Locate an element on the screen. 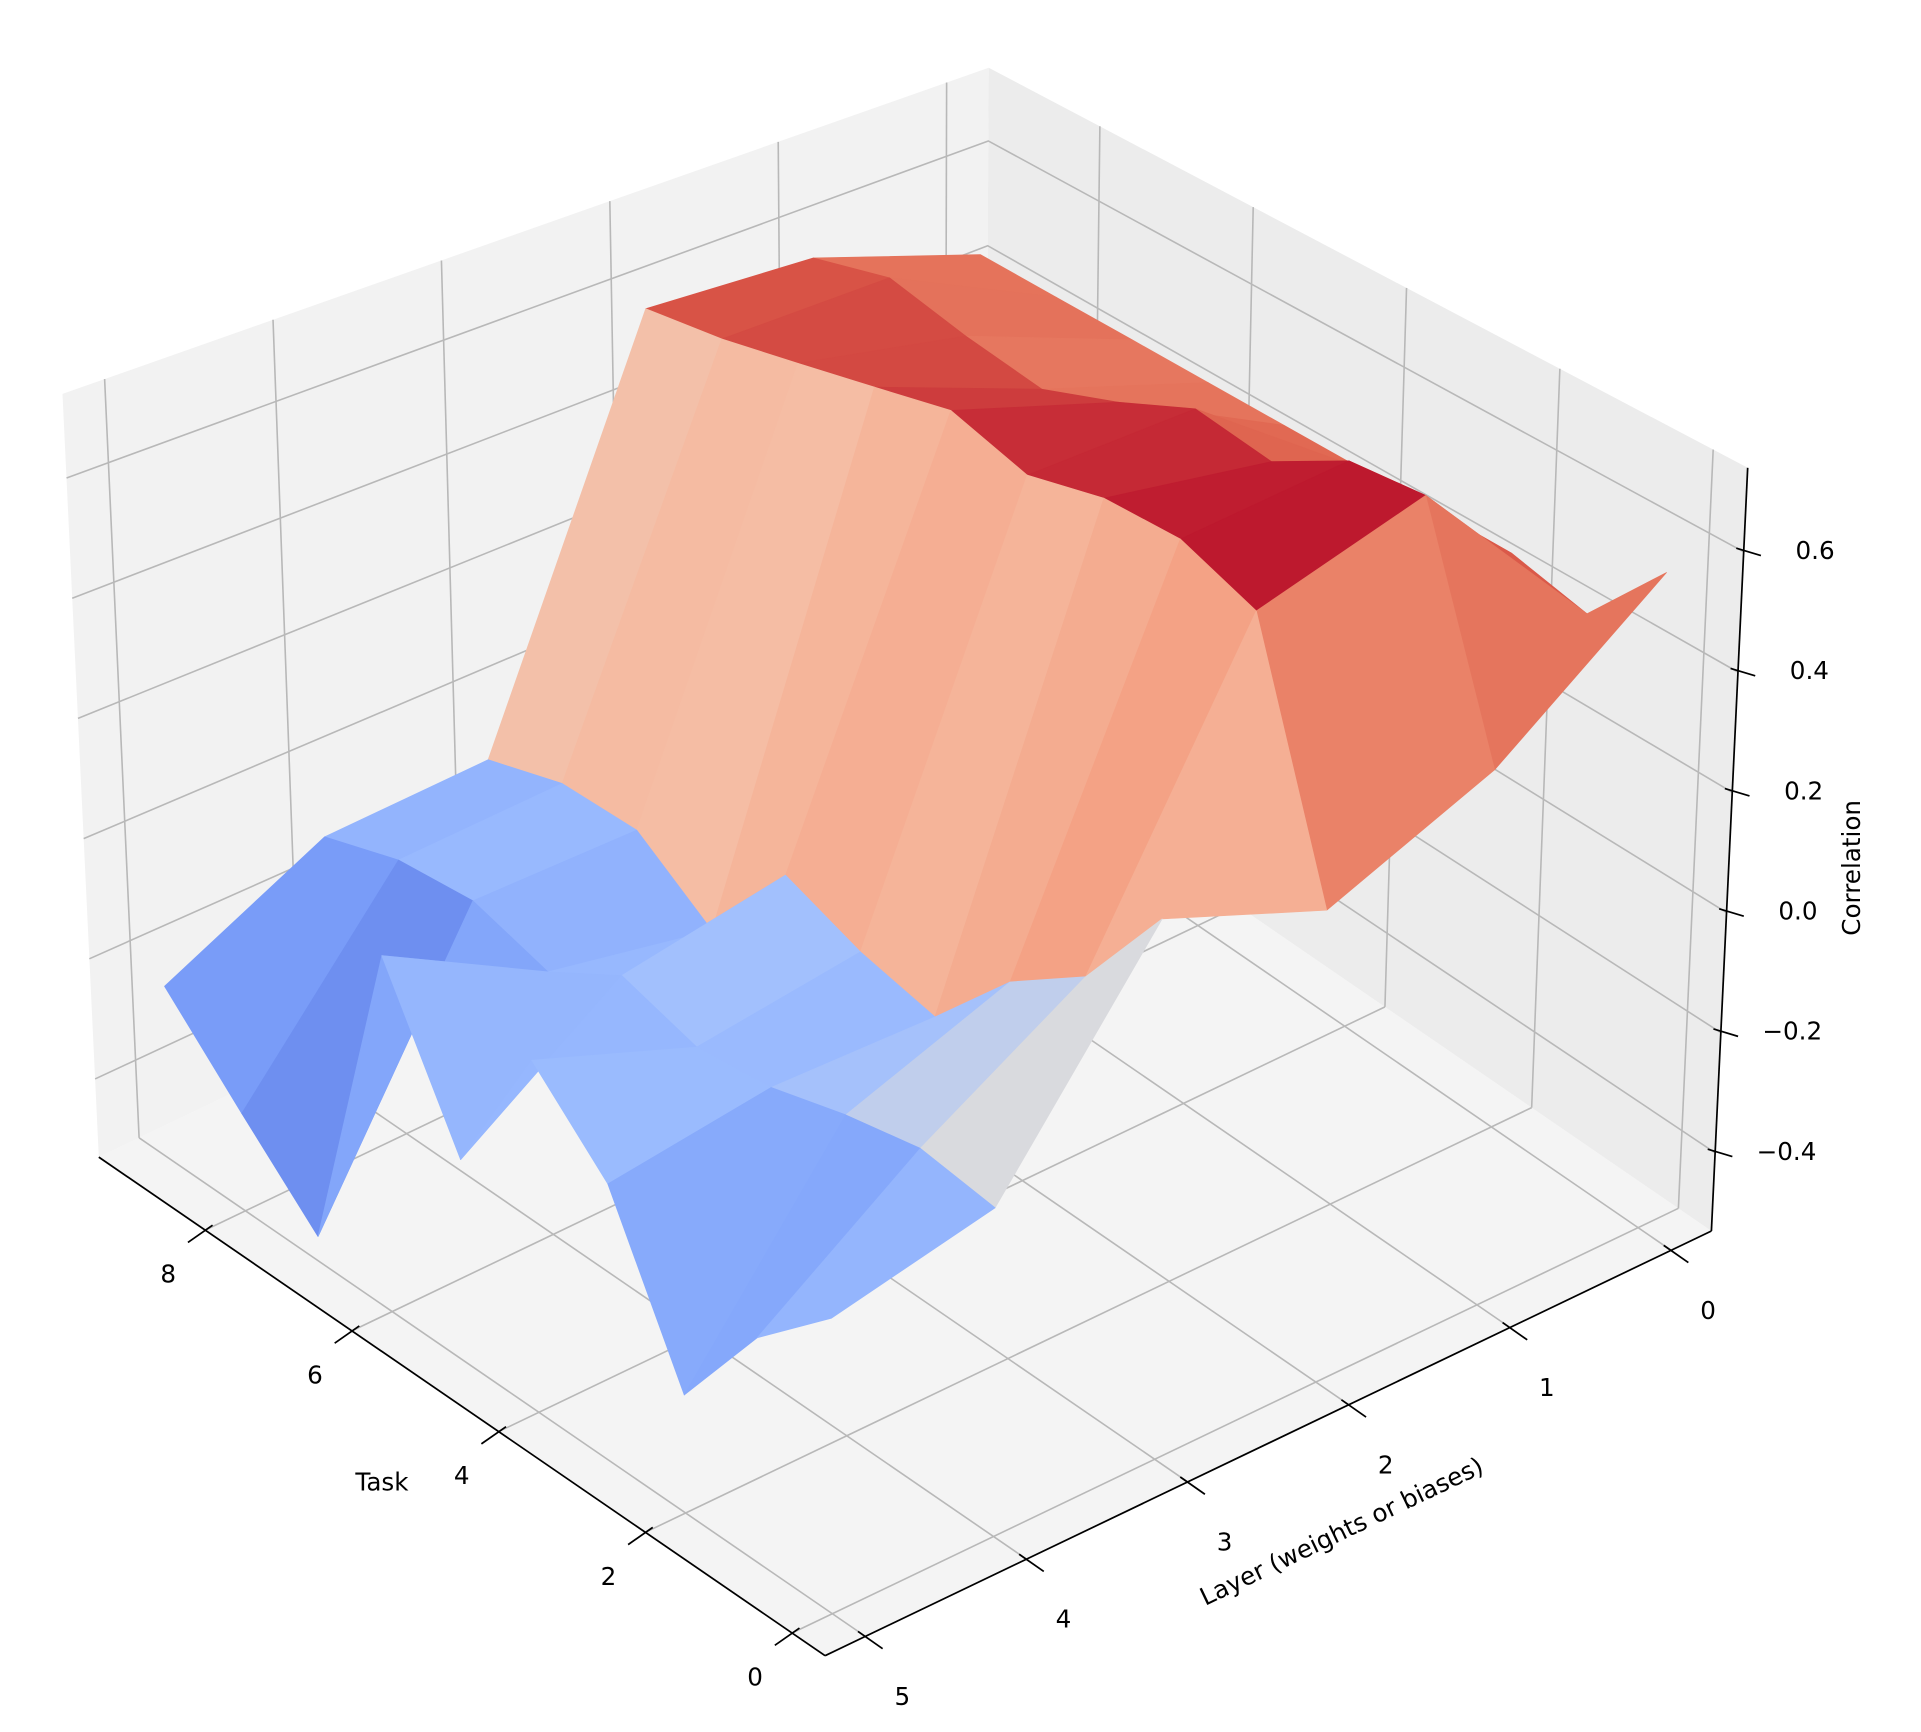 The image size is (1921, 1732). z-tick-label: 0.2 is located at coordinates (1803, 790).